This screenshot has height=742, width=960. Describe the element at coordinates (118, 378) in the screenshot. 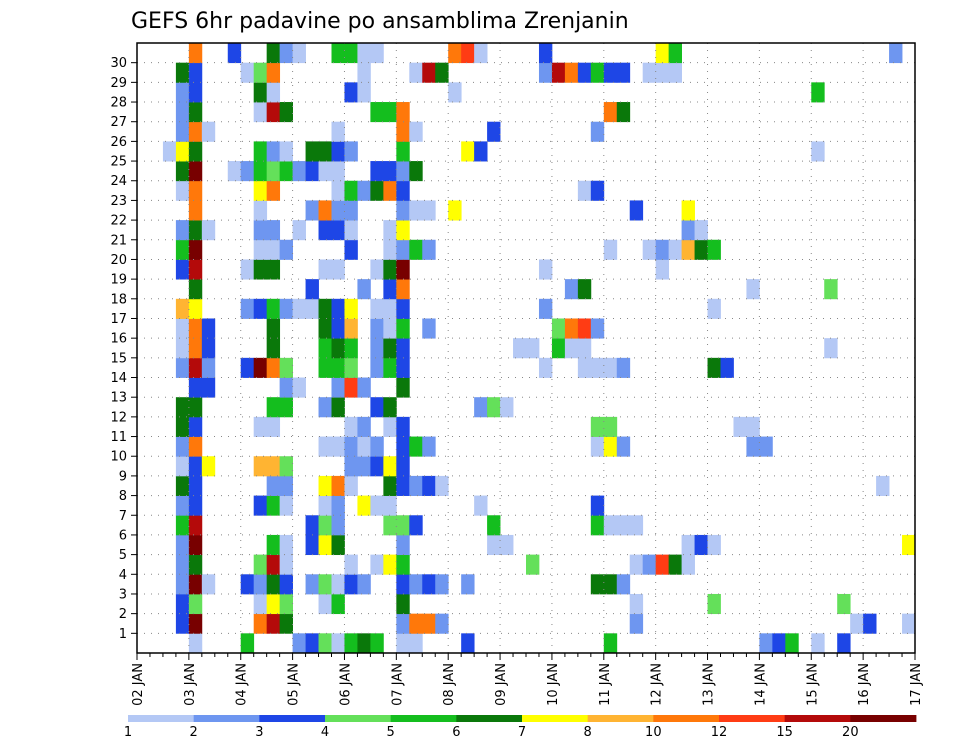

I see `y-tick-label: 14` at that location.